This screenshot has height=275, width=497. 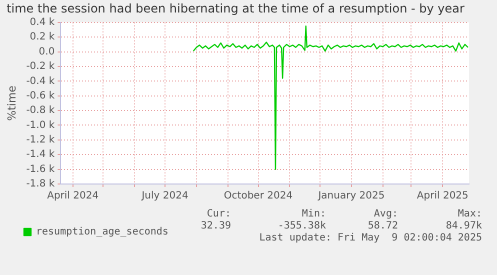 I want to click on x-tick-label: July 2024, so click(x=164, y=196).